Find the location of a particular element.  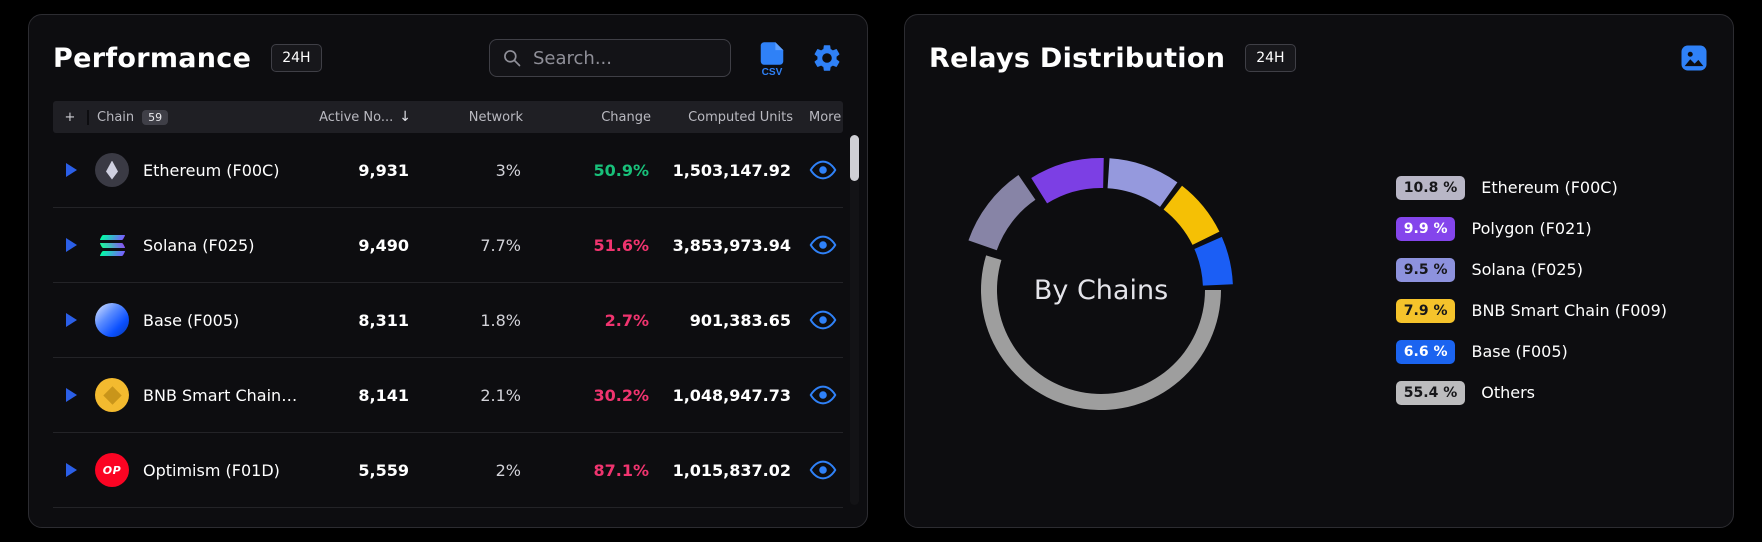

computed-units-value: 901,383.65 is located at coordinates (740, 320).